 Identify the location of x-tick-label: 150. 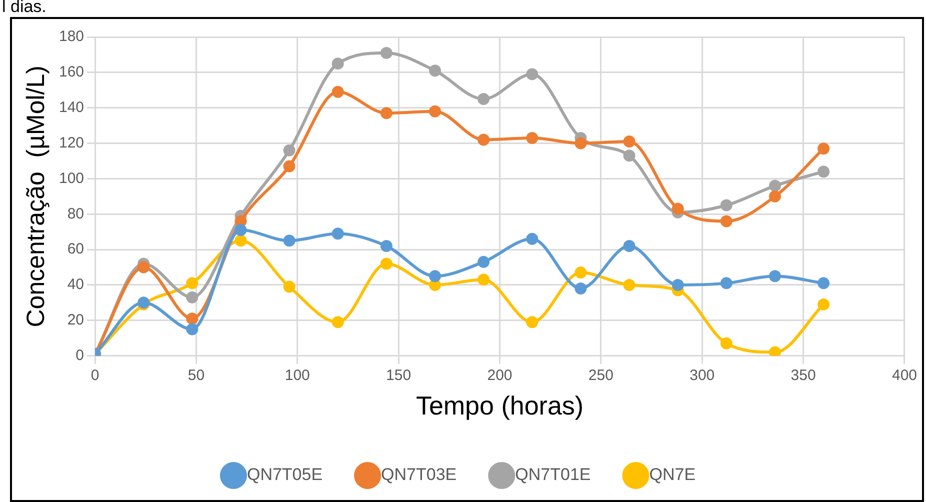
(399, 375).